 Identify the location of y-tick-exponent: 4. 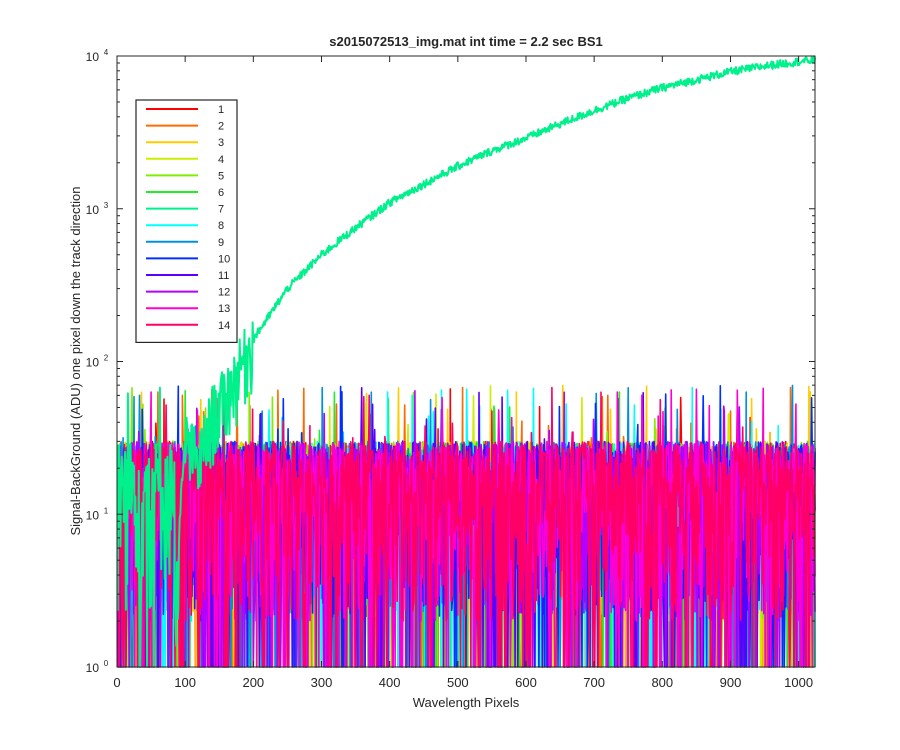
(106, 52).